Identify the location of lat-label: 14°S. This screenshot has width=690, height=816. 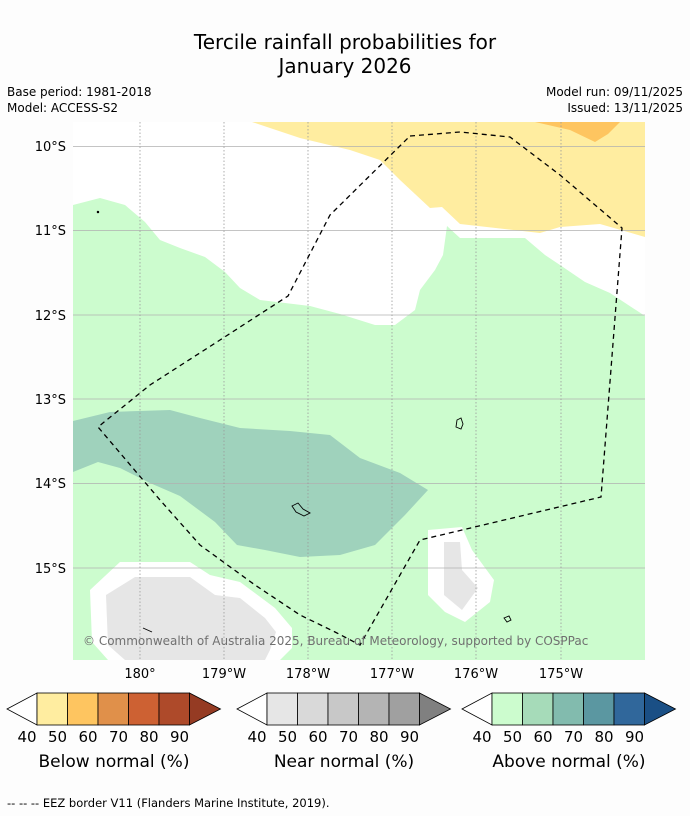
(50, 484).